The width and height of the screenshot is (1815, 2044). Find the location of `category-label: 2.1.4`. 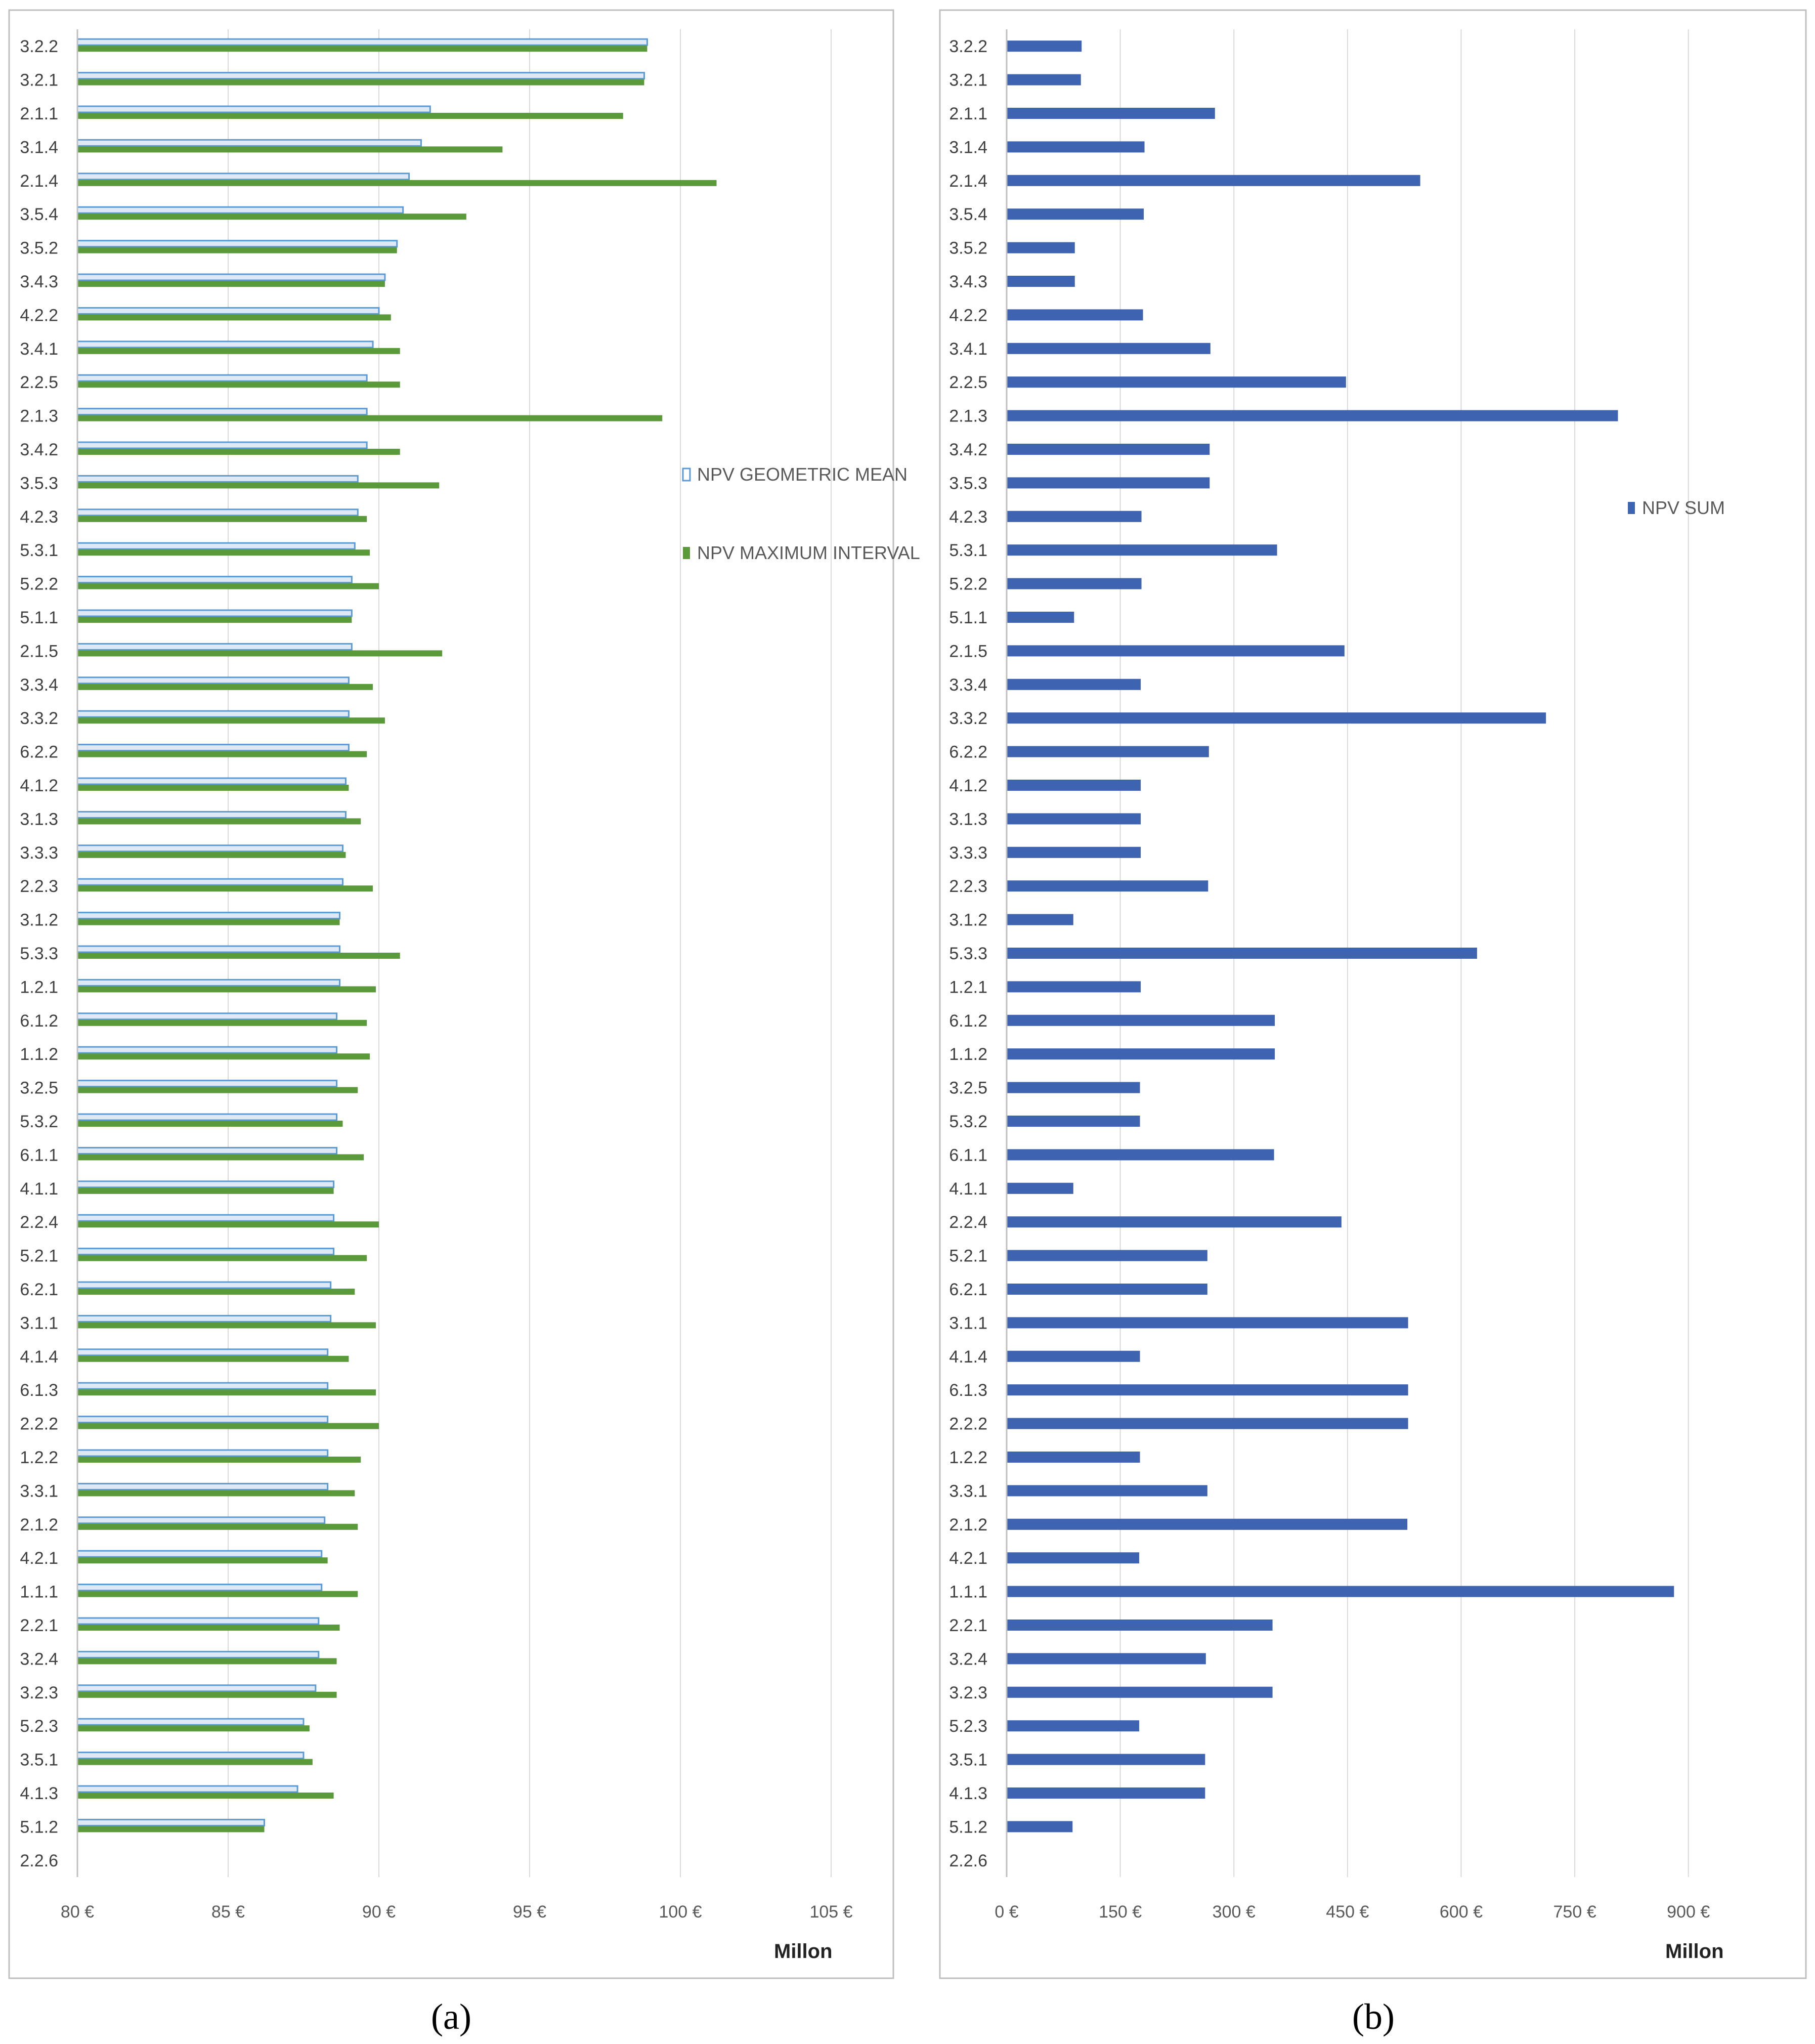

category-label: 2.1.4 is located at coordinates (39, 181).